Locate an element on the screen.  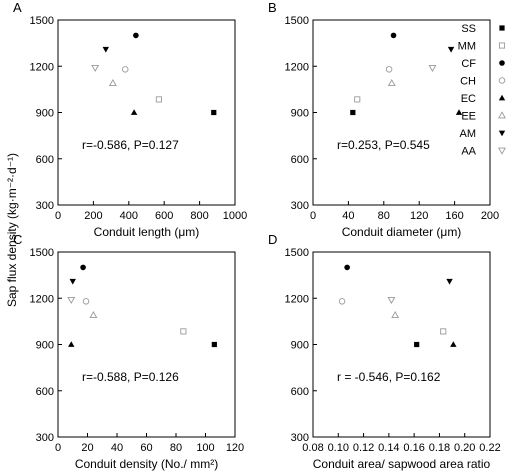
x-tick-label: 0.22 is located at coordinates (489, 448).